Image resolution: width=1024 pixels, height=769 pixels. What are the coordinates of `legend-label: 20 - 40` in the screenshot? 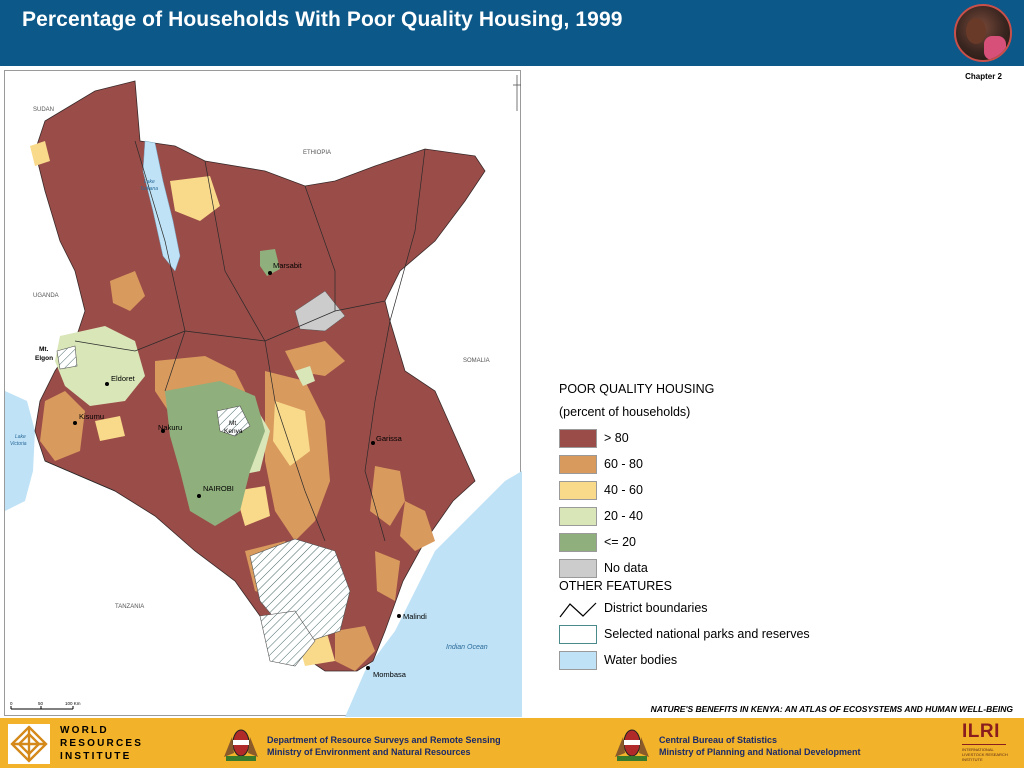 It's located at (623, 516).